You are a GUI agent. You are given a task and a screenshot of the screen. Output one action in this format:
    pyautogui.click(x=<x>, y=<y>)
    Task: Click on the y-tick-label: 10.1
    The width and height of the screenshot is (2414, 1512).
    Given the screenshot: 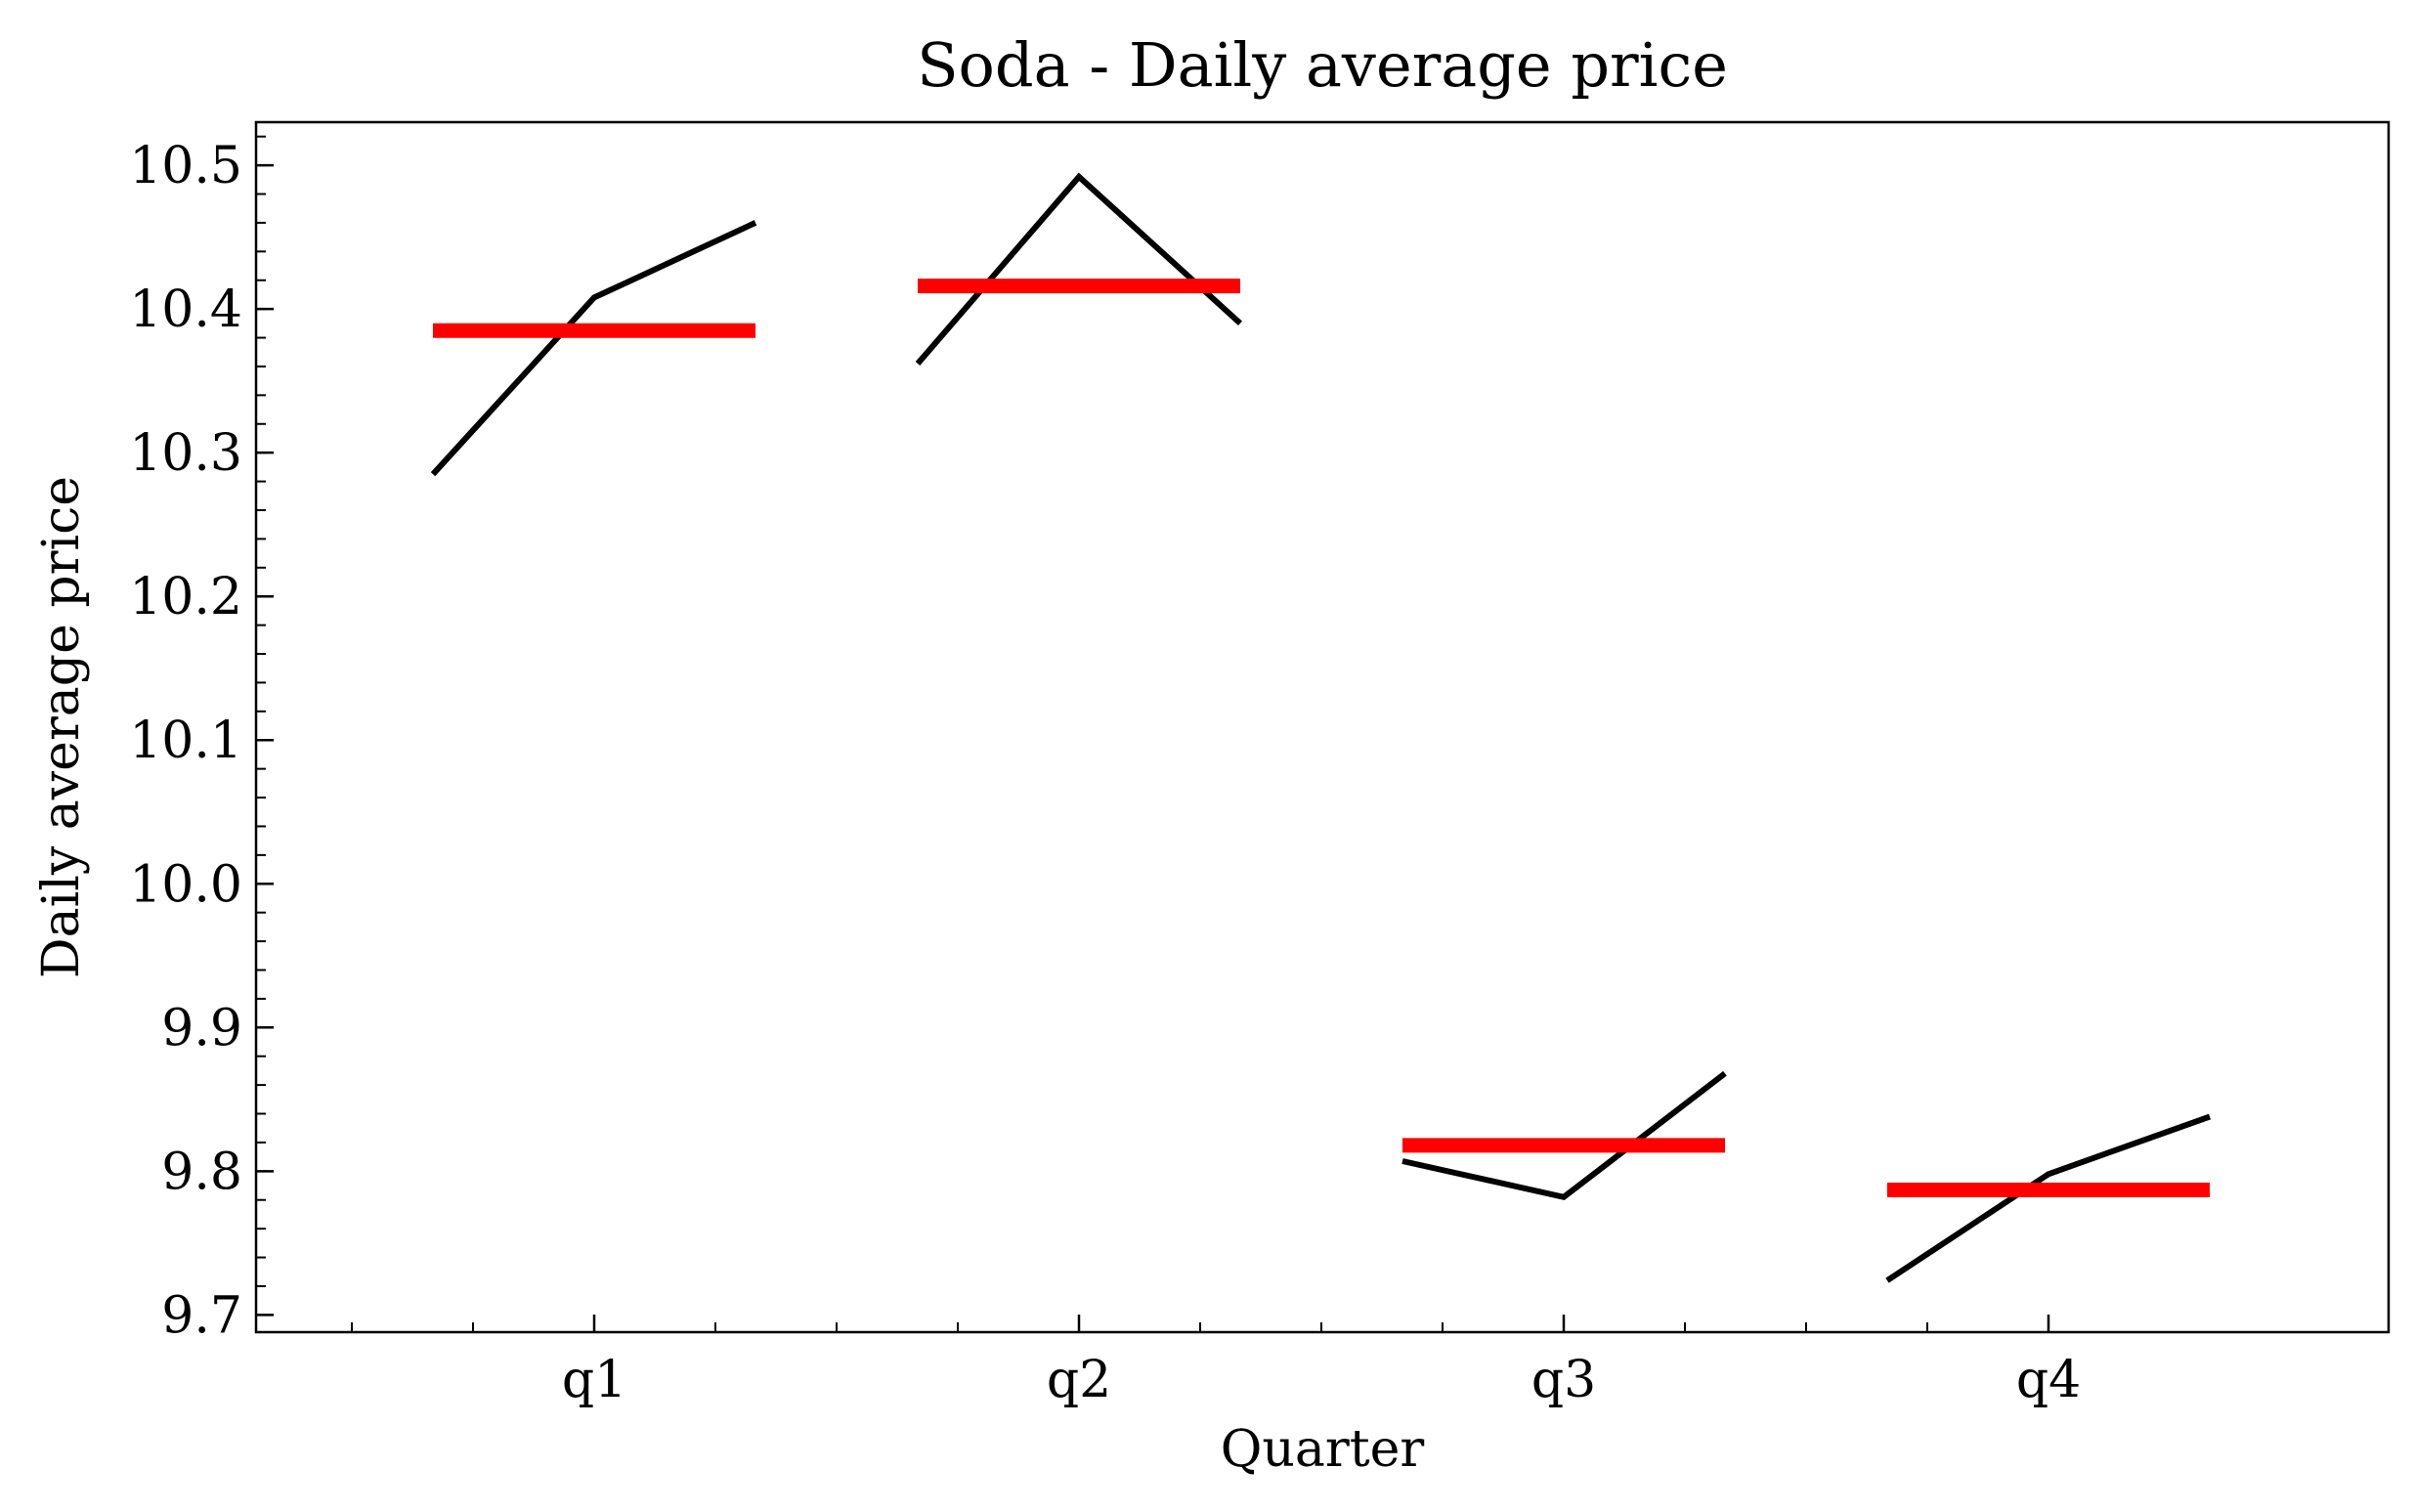 What is the action you would take?
    pyautogui.click(x=185, y=741)
    